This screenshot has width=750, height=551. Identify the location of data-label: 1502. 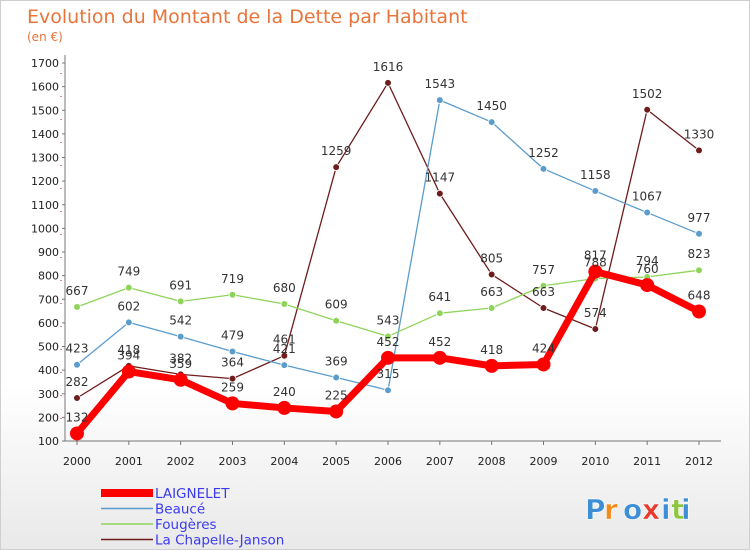
(647, 94).